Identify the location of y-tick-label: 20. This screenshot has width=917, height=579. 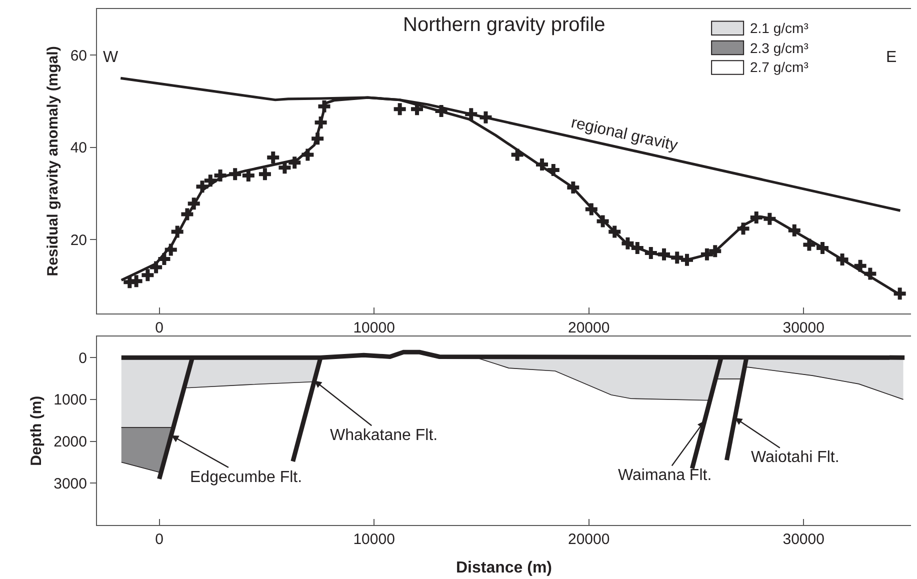
(78, 240).